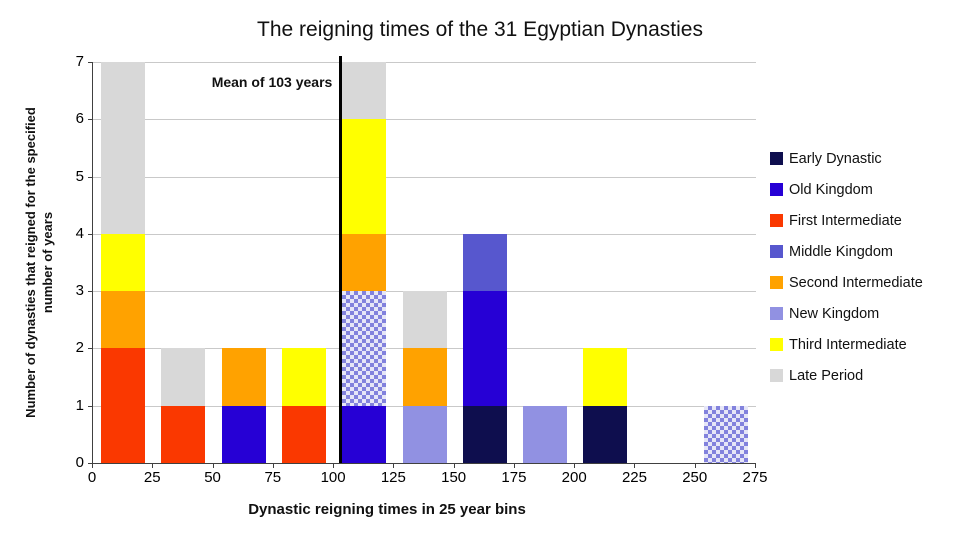 This screenshot has height=544, width=960. What do you see at coordinates (574, 477) in the screenshot?
I see `x-tick-label: 200` at bounding box center [574, 477].